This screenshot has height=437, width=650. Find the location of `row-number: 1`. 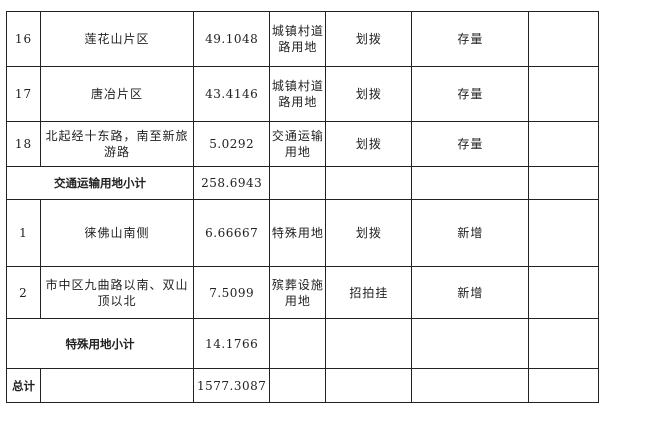

row-number: 1 is located at coordinates (23, 233).